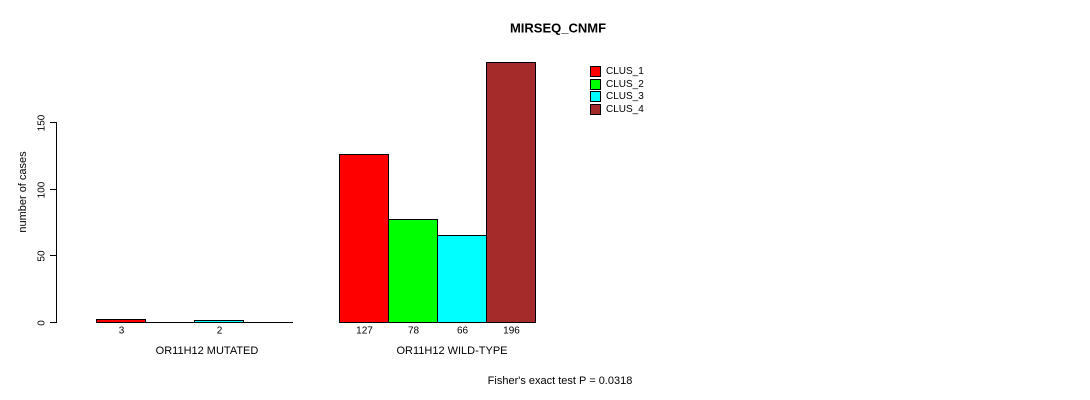  What do you see at coordinates (625, 96) in the screenshot?
I see `legend-label: CLUS_3` at bounding box center [625, 96].